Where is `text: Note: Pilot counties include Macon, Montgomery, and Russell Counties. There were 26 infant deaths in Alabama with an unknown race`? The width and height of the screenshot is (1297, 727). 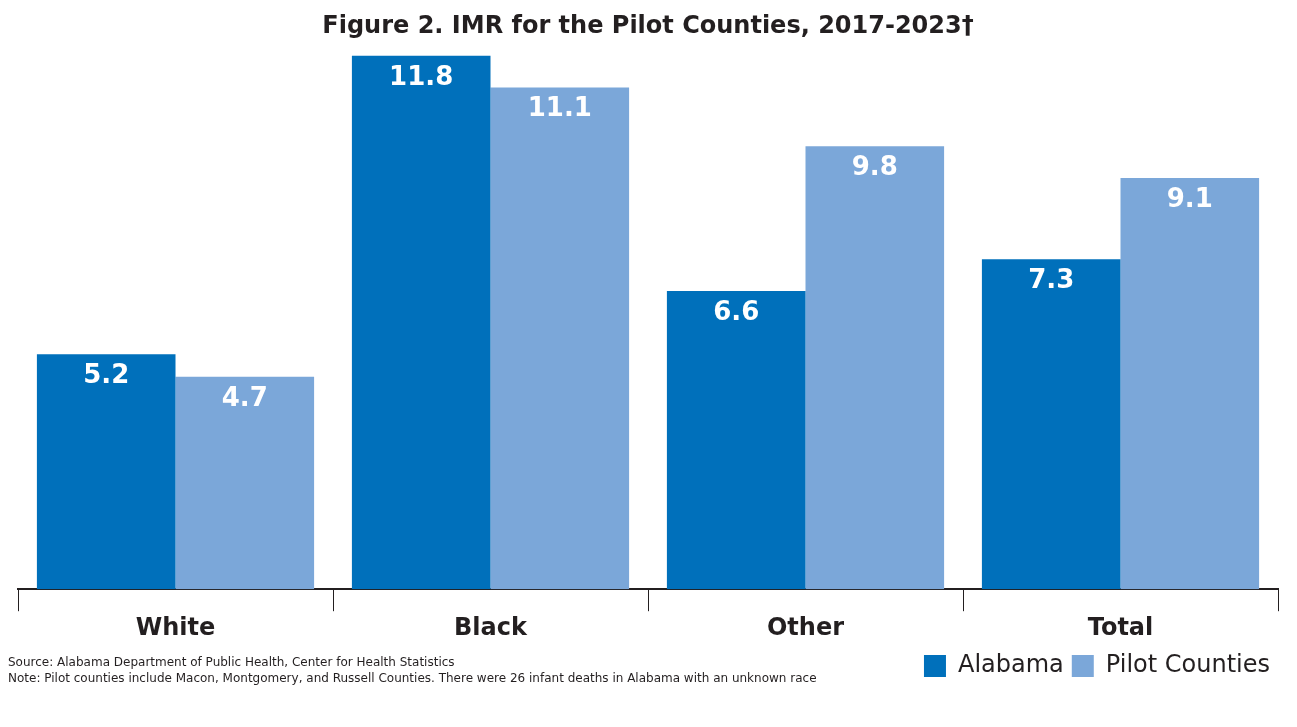 text: Note: Pilot counties include Macon, Montgomery, and Russell Counties. There were 26 infant deaths in Alabama with an unknown race is located at coordinates (413, 678).